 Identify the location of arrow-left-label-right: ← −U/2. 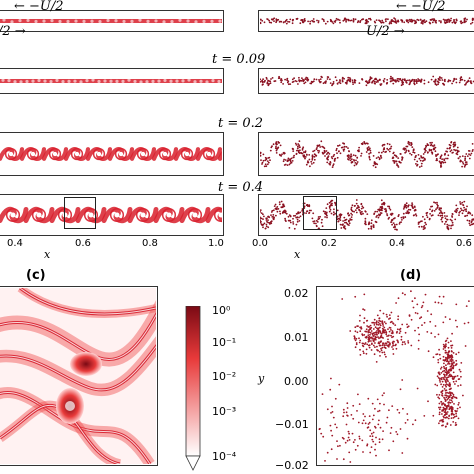
(421, 7).